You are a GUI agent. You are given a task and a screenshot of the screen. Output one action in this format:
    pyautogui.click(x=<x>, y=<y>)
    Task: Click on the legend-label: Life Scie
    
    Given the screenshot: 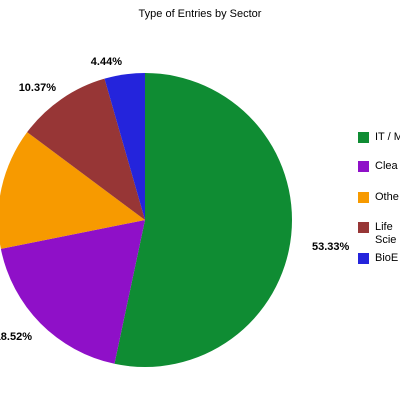 What is the action you would take?
    pyautogui.click(x=386, y=233)
    